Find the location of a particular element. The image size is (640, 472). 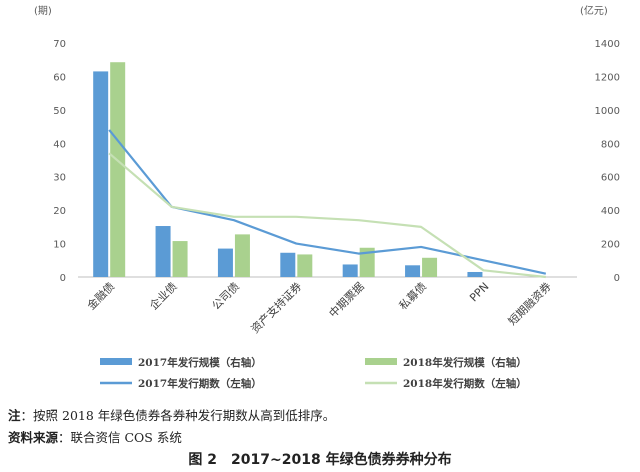

right-tick-label: 400 is located at coordinates (610, 211).